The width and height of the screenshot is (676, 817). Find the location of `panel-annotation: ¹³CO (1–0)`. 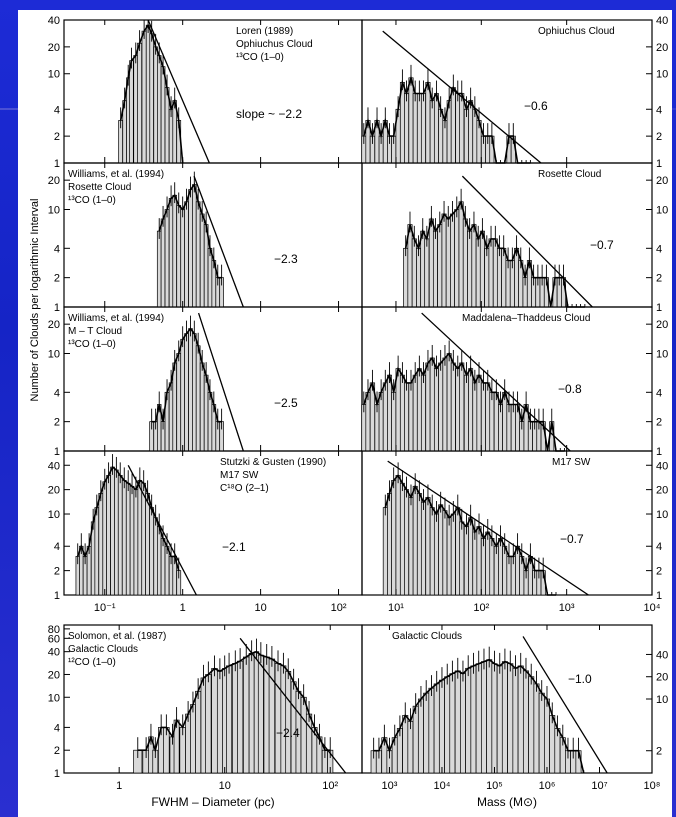

panel-annotation: ¹³CO (1–0) is located at coordinates (260, 57).